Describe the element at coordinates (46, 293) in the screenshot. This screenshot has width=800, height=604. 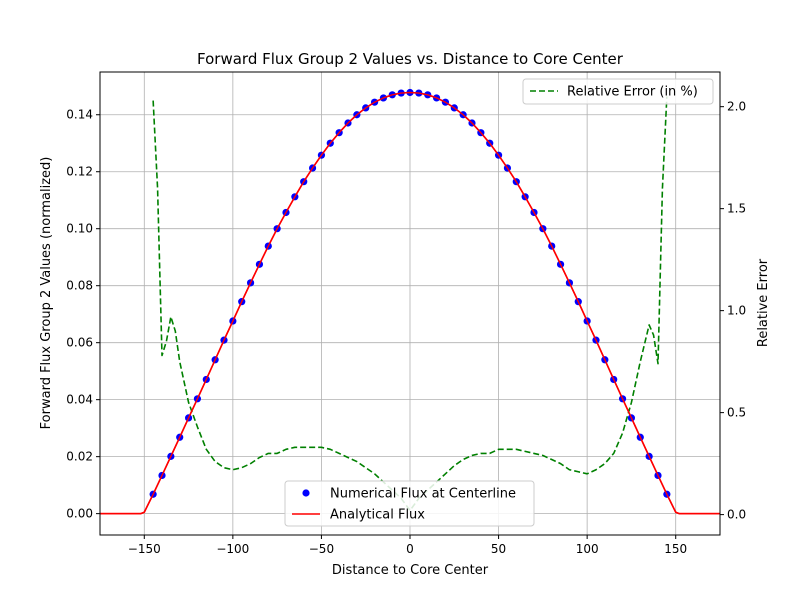
I see `y-axis-label: Forward Flux Group 2 Values (normalized)` at that location.